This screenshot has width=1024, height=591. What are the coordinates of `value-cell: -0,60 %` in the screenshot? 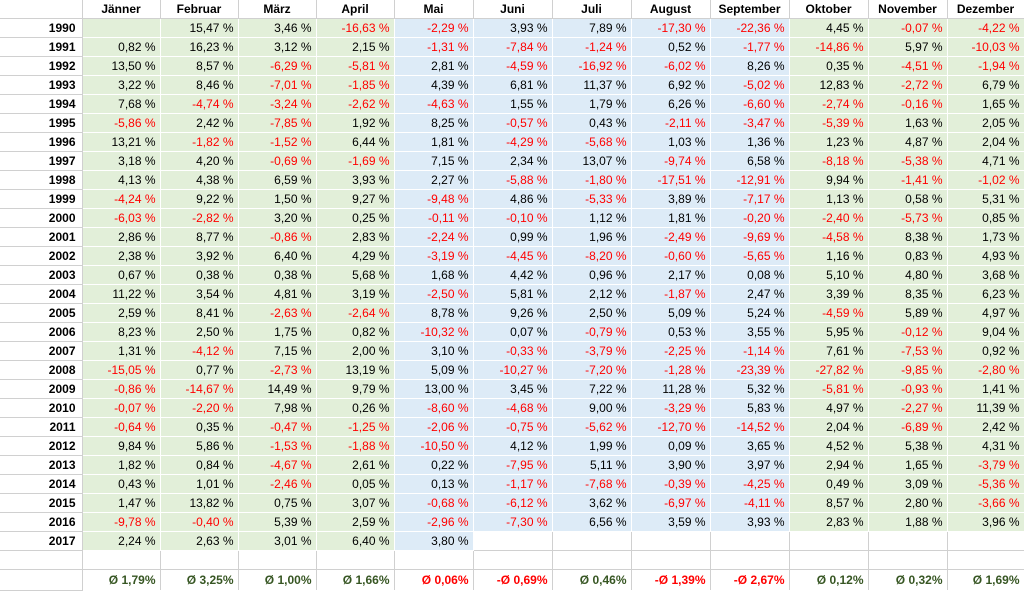 It's located at (671, 256).